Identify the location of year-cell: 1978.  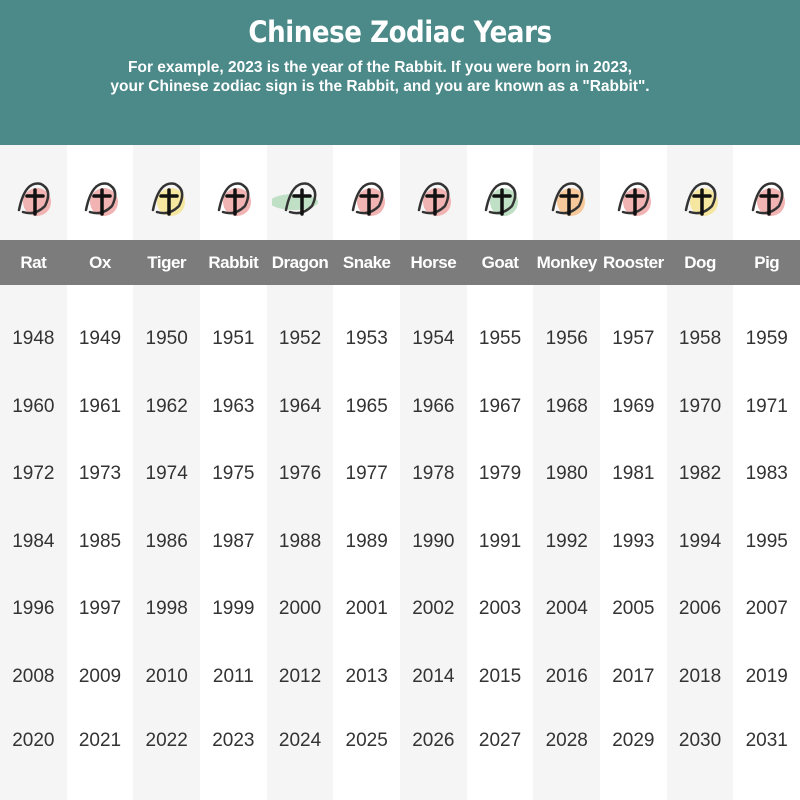
(433, 473).